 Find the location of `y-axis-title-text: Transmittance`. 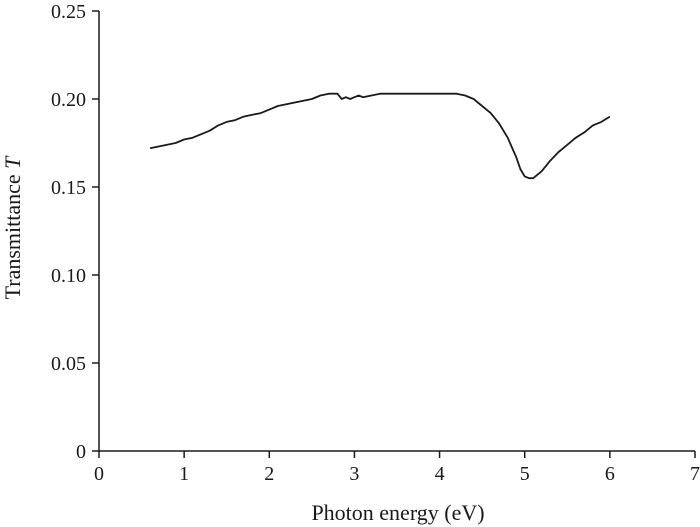

y-axis-title-text: Transmittance is located at coordinates (12, 234).